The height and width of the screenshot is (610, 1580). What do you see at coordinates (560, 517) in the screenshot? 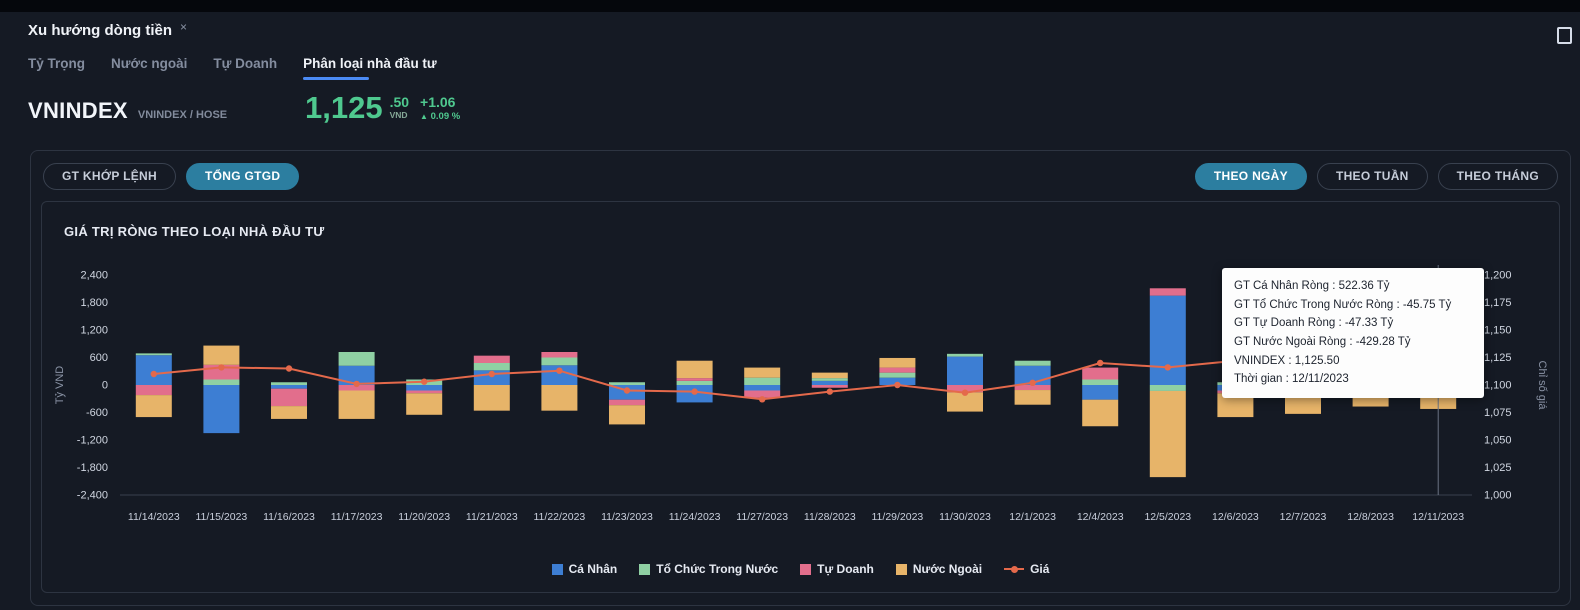
I see `svg-text: 11/22/2023` at bounding box center [560, 517].